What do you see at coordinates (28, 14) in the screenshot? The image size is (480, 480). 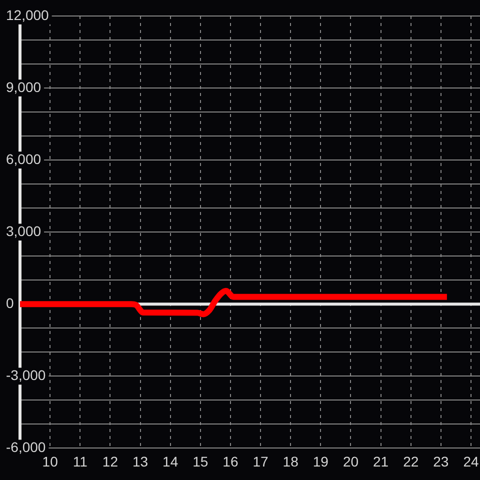 I see `y-tick-label: 12,000` at bounding box center [28, 14].